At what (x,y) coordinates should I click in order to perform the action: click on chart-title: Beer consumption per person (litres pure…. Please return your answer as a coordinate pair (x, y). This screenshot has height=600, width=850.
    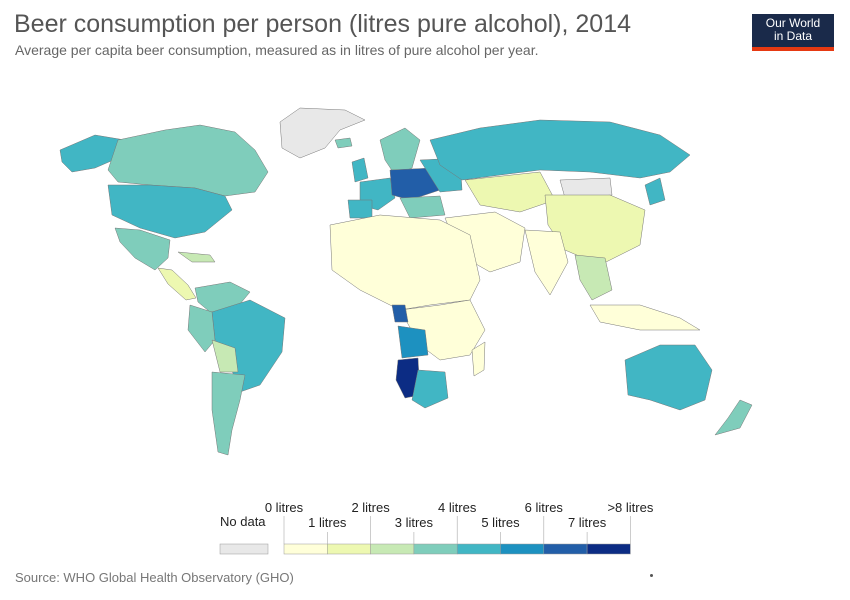
    Looking at the image, I should click on (323, 24).